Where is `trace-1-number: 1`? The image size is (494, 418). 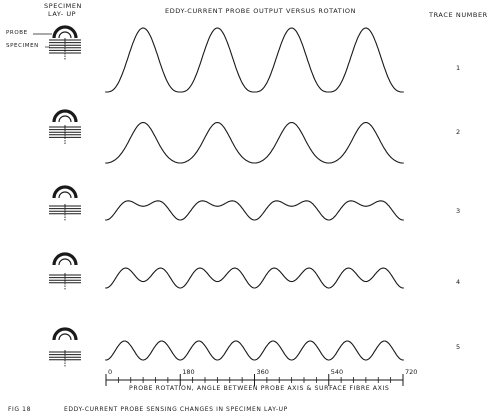 trace-1-number: 1 is located at coordinates (458, 68).